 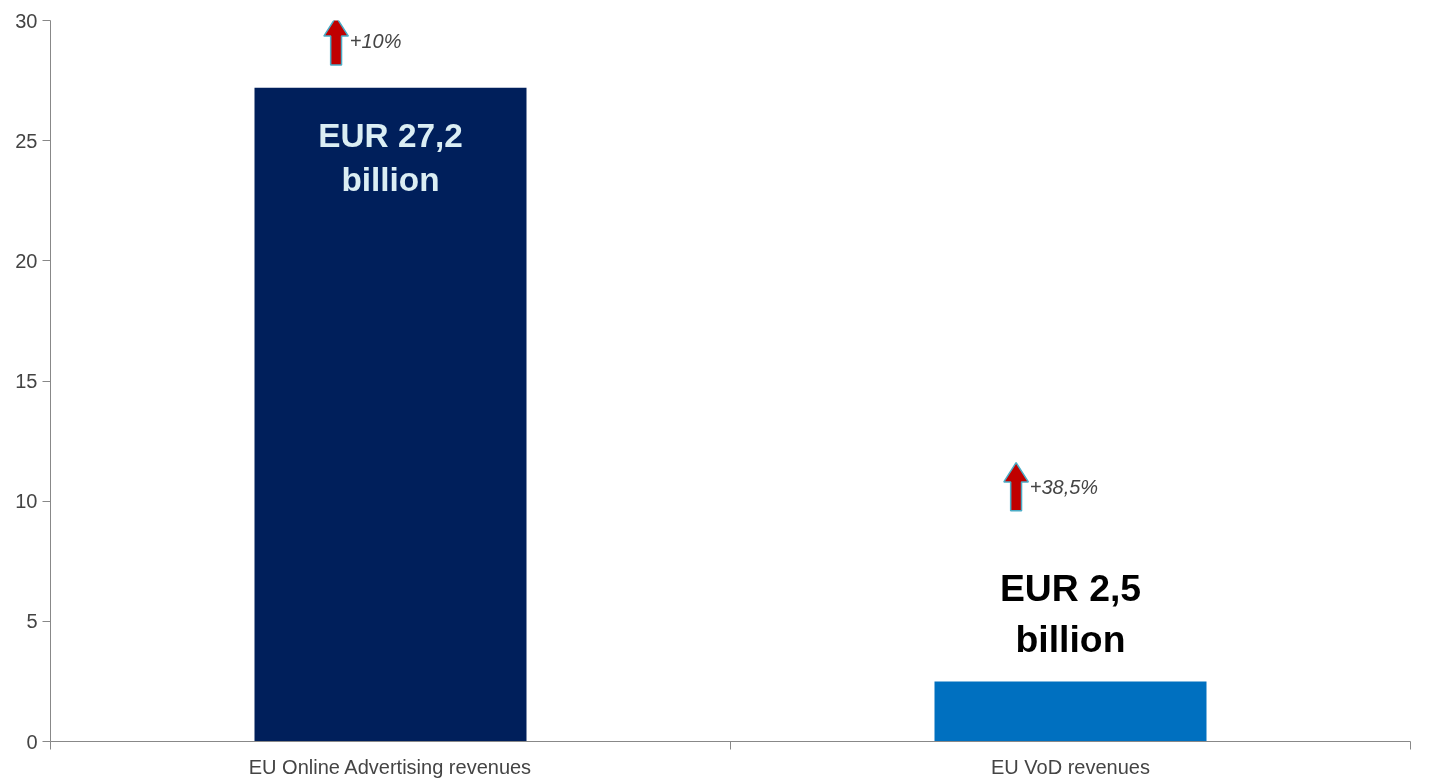 What do you see at coordinates (1064, 486) in the screenshot?
I see `annotation: +38,5%` at bounding box center [1064, 486].